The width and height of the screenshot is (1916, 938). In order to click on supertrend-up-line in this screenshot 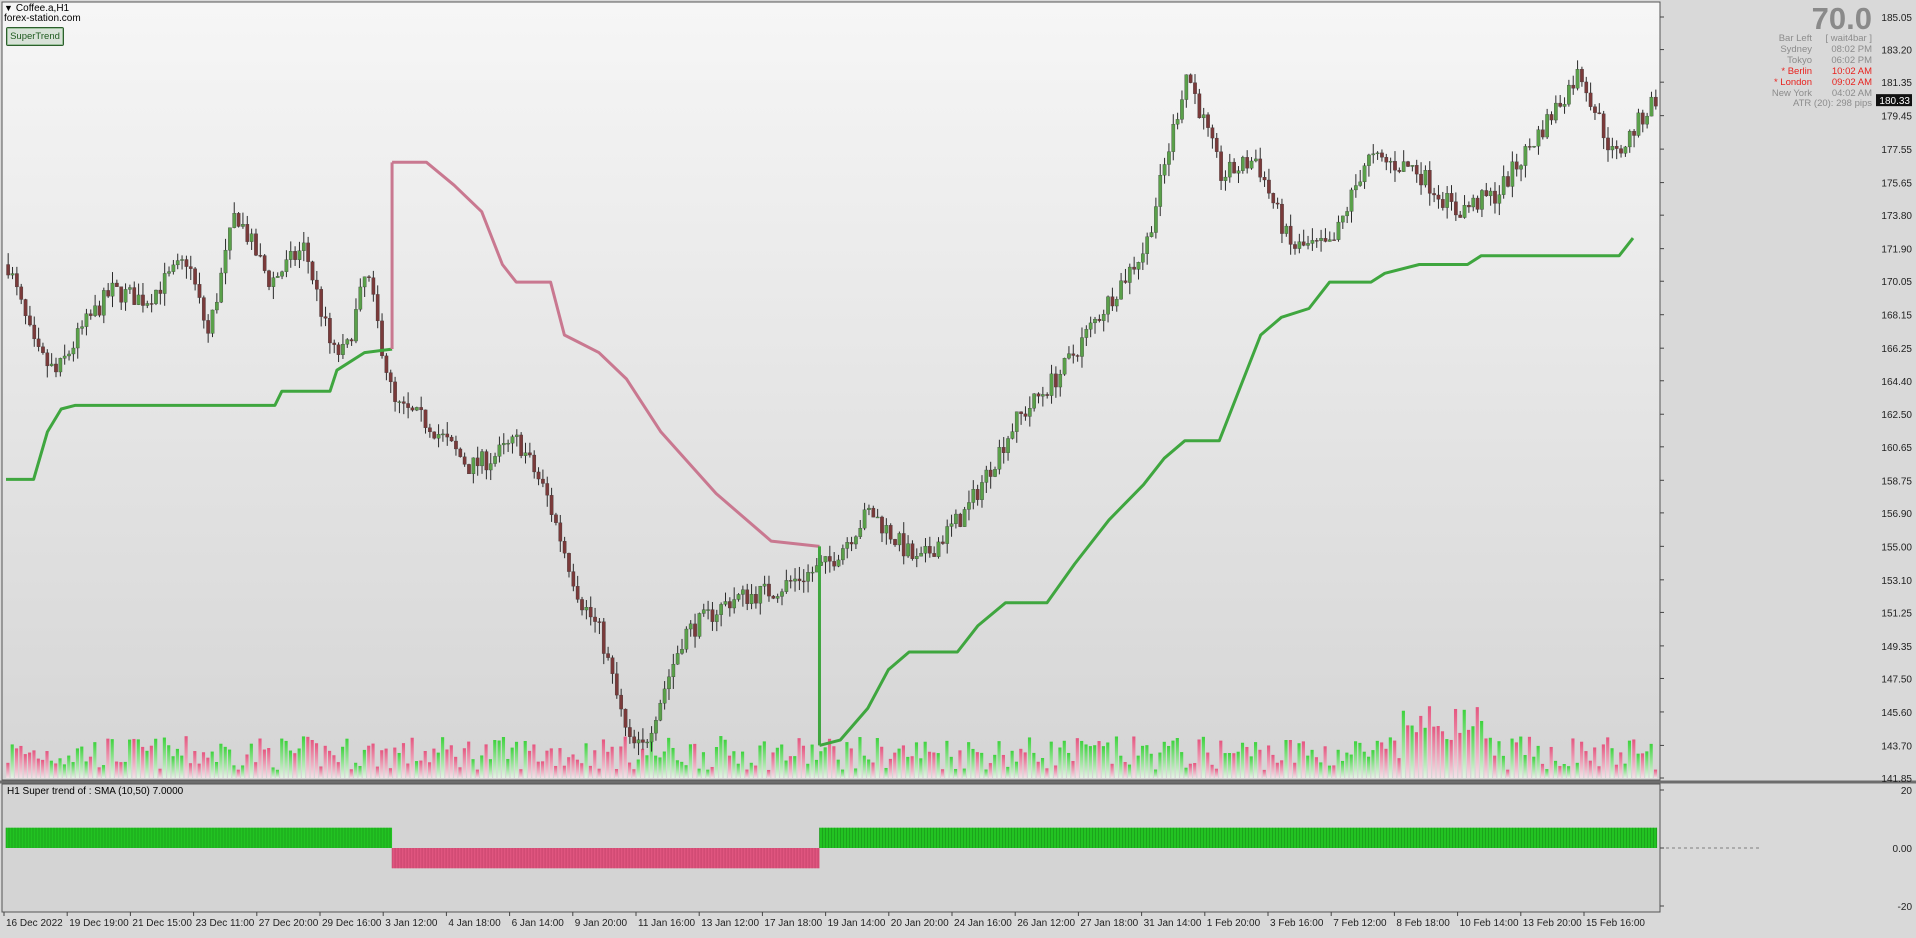, I will do `click(199, 414)`.